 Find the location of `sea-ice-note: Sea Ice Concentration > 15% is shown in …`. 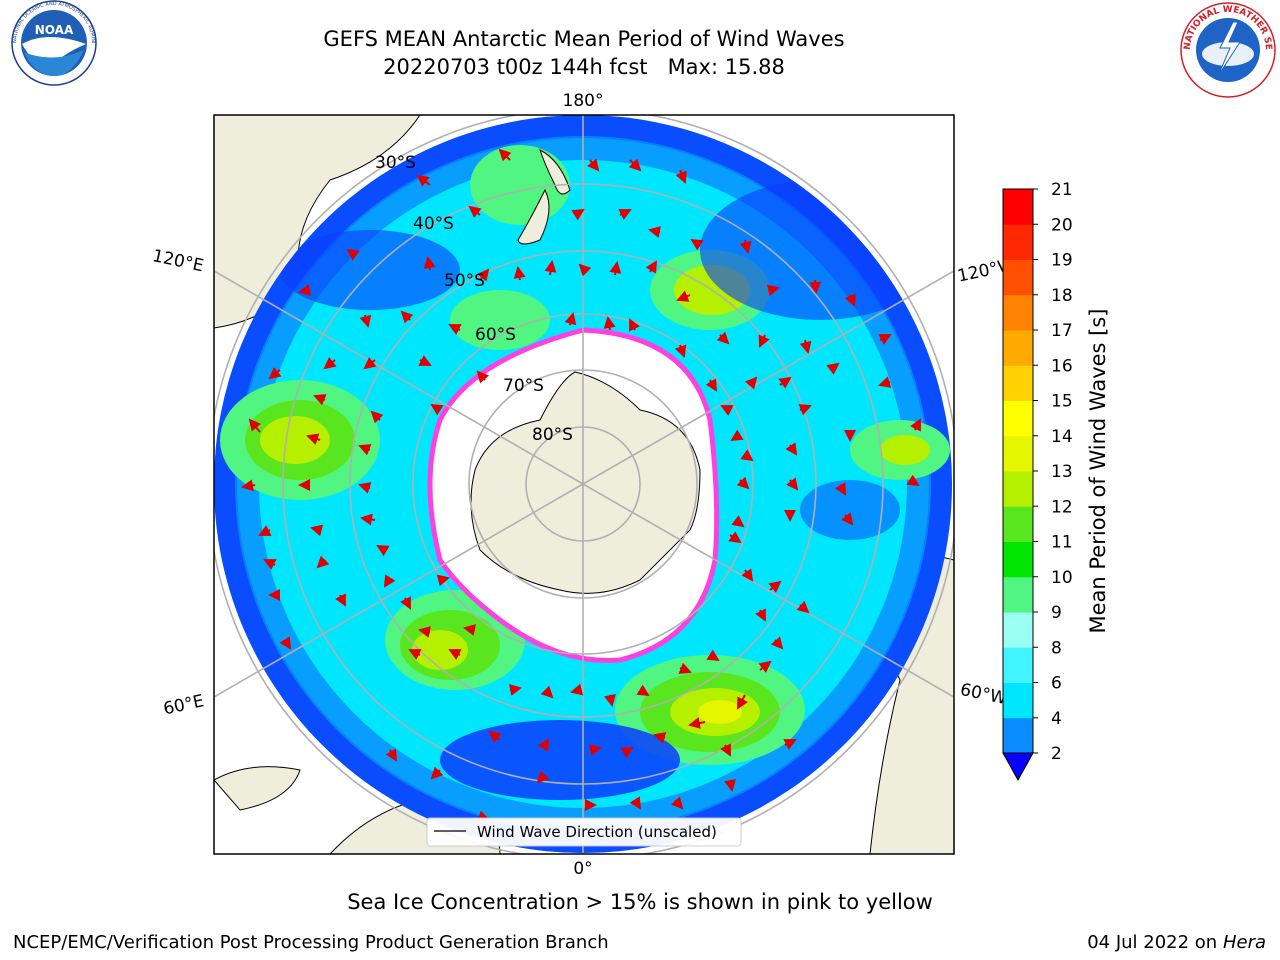

sea-ice-note: Sea Ice Concentration > 15% is shown in … is located at coordinates (640, 902).